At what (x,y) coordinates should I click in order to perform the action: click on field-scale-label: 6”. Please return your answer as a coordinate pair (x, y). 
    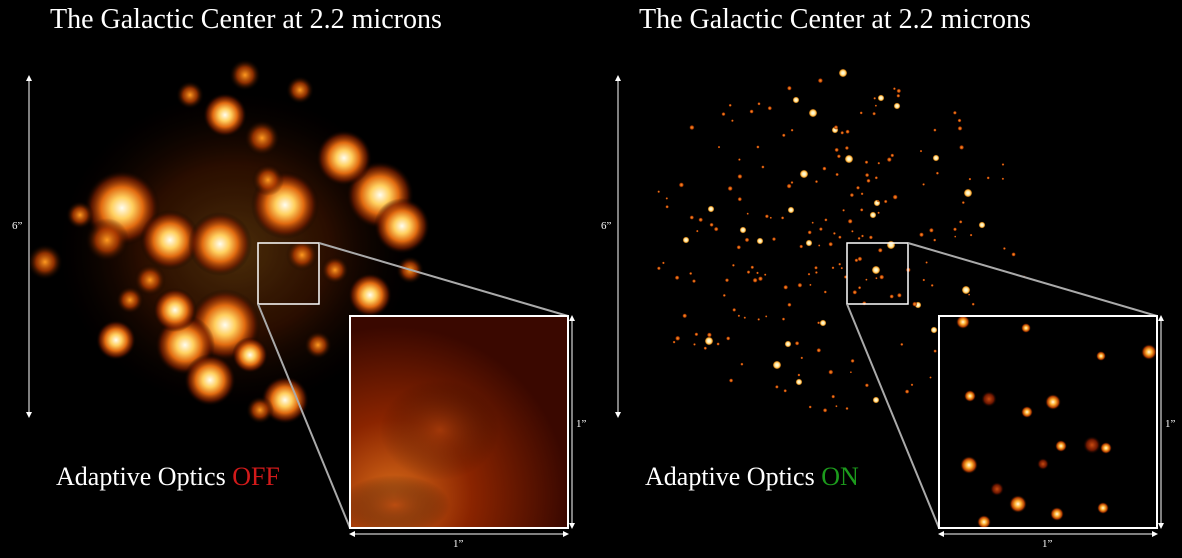
    Looking at the image, I should click on (606, 226).